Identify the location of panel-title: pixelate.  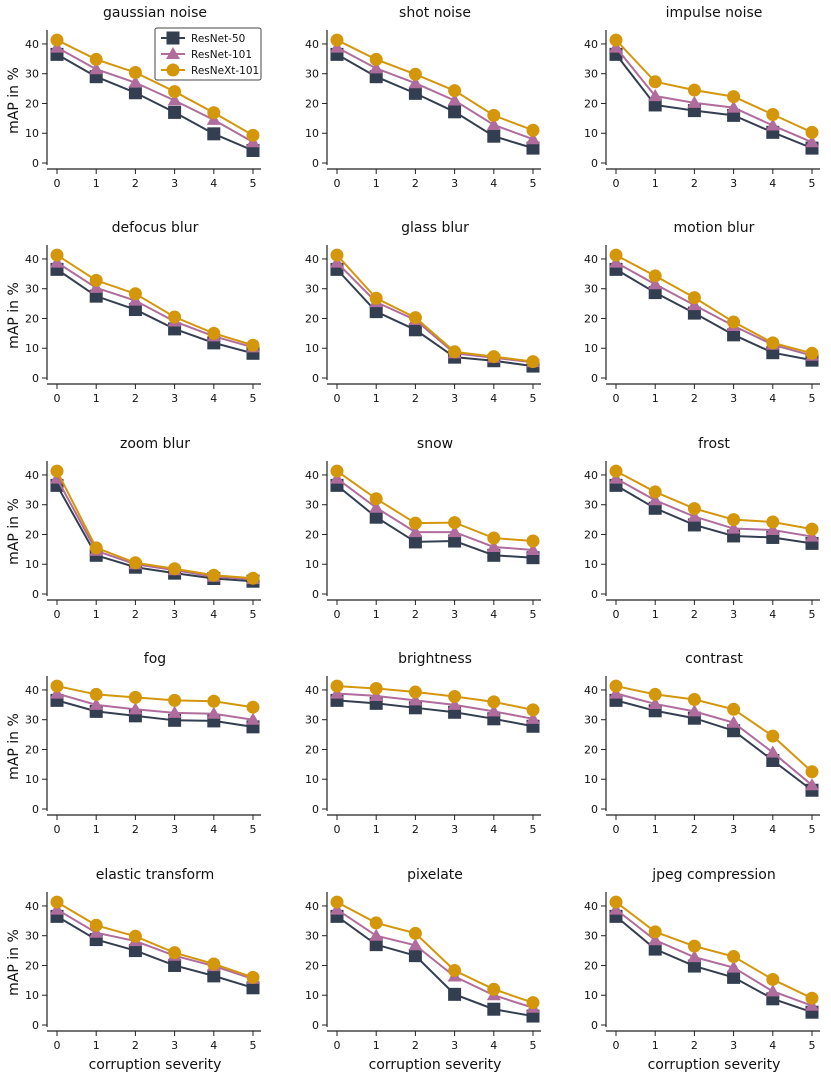
(435, 875).